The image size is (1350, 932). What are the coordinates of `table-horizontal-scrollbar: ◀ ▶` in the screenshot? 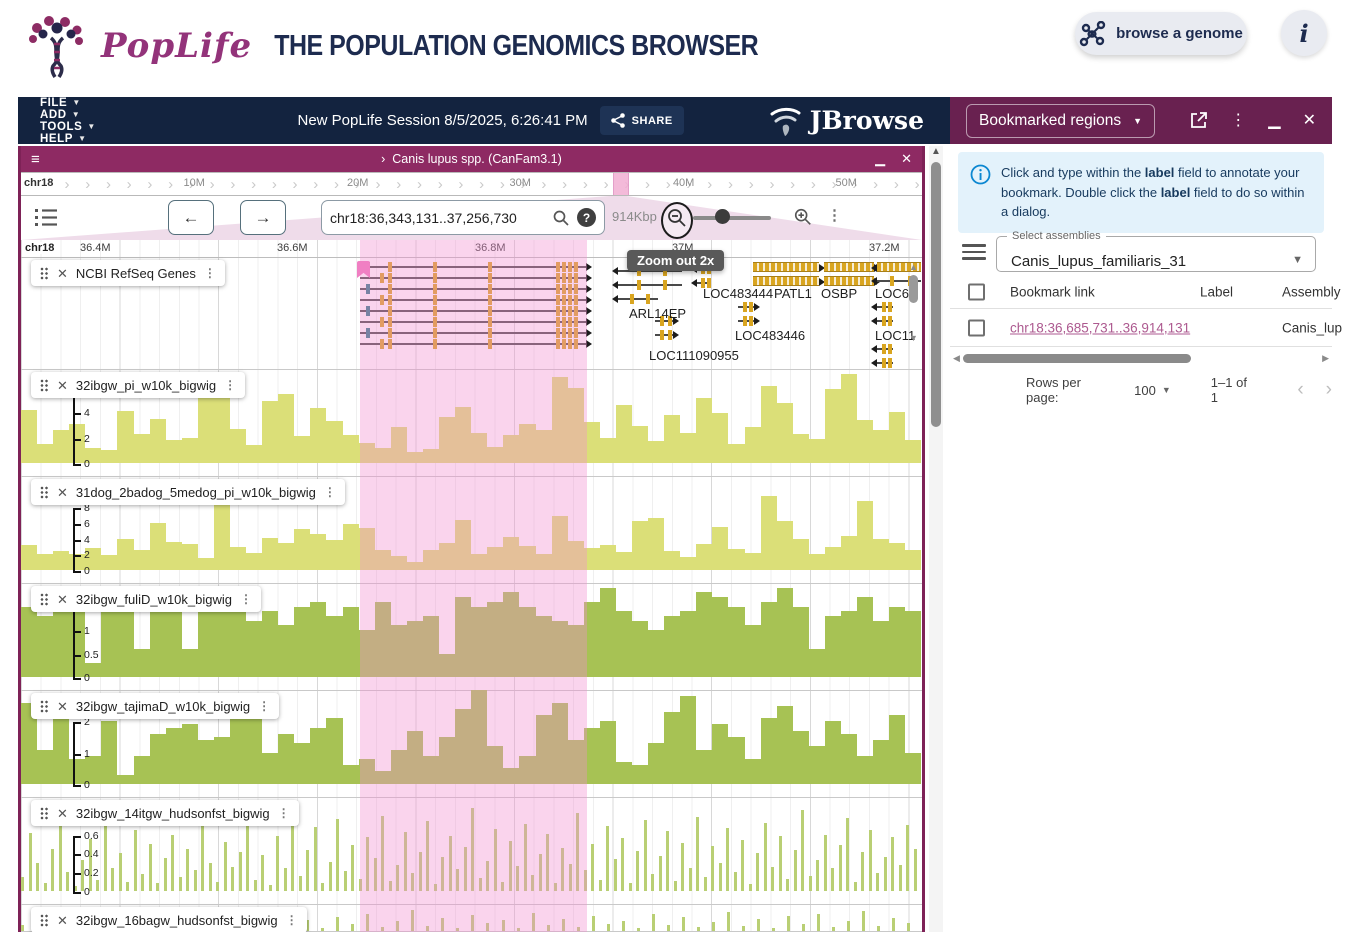 It's located at (1141, 358).